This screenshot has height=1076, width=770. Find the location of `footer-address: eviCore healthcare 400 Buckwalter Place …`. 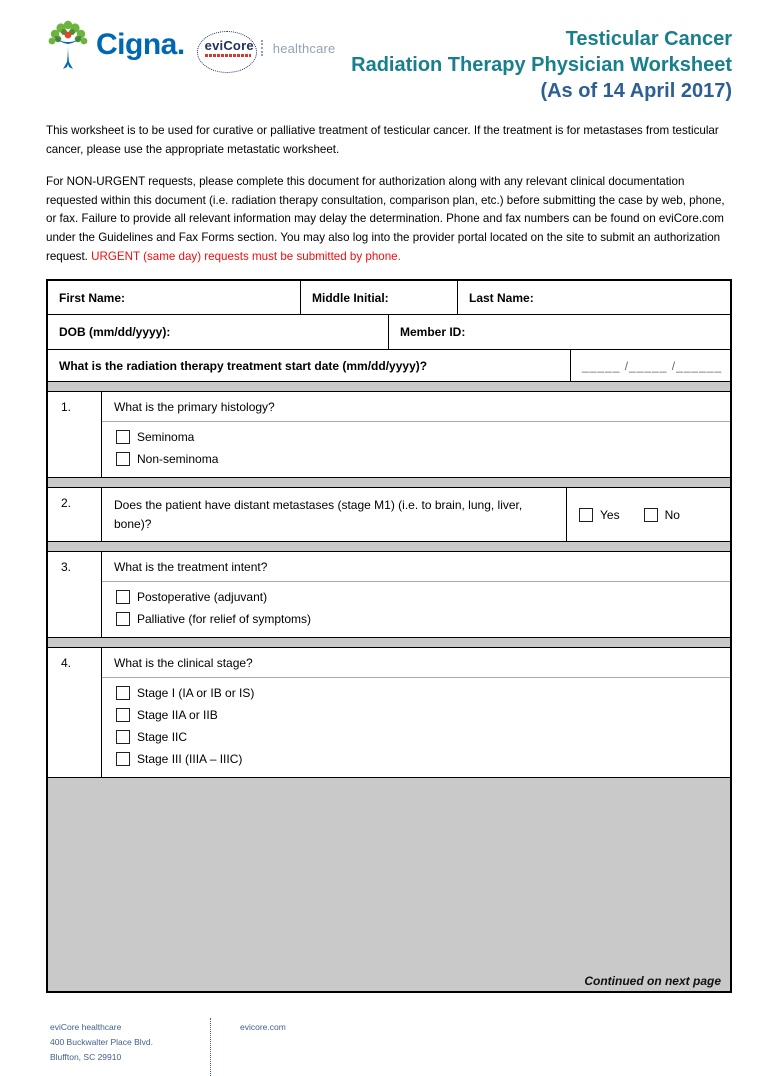

footer-address: eviCore healthcare 400 Buckwalter Place … is located at coordinates (126, 1042).